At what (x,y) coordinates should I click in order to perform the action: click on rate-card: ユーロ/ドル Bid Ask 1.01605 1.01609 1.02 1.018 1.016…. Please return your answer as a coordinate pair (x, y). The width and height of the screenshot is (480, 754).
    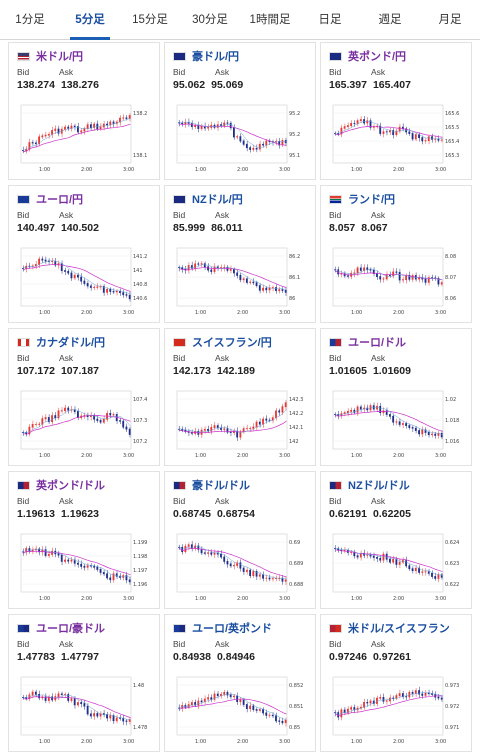
    Looking at the image, I should click on (396, 397).